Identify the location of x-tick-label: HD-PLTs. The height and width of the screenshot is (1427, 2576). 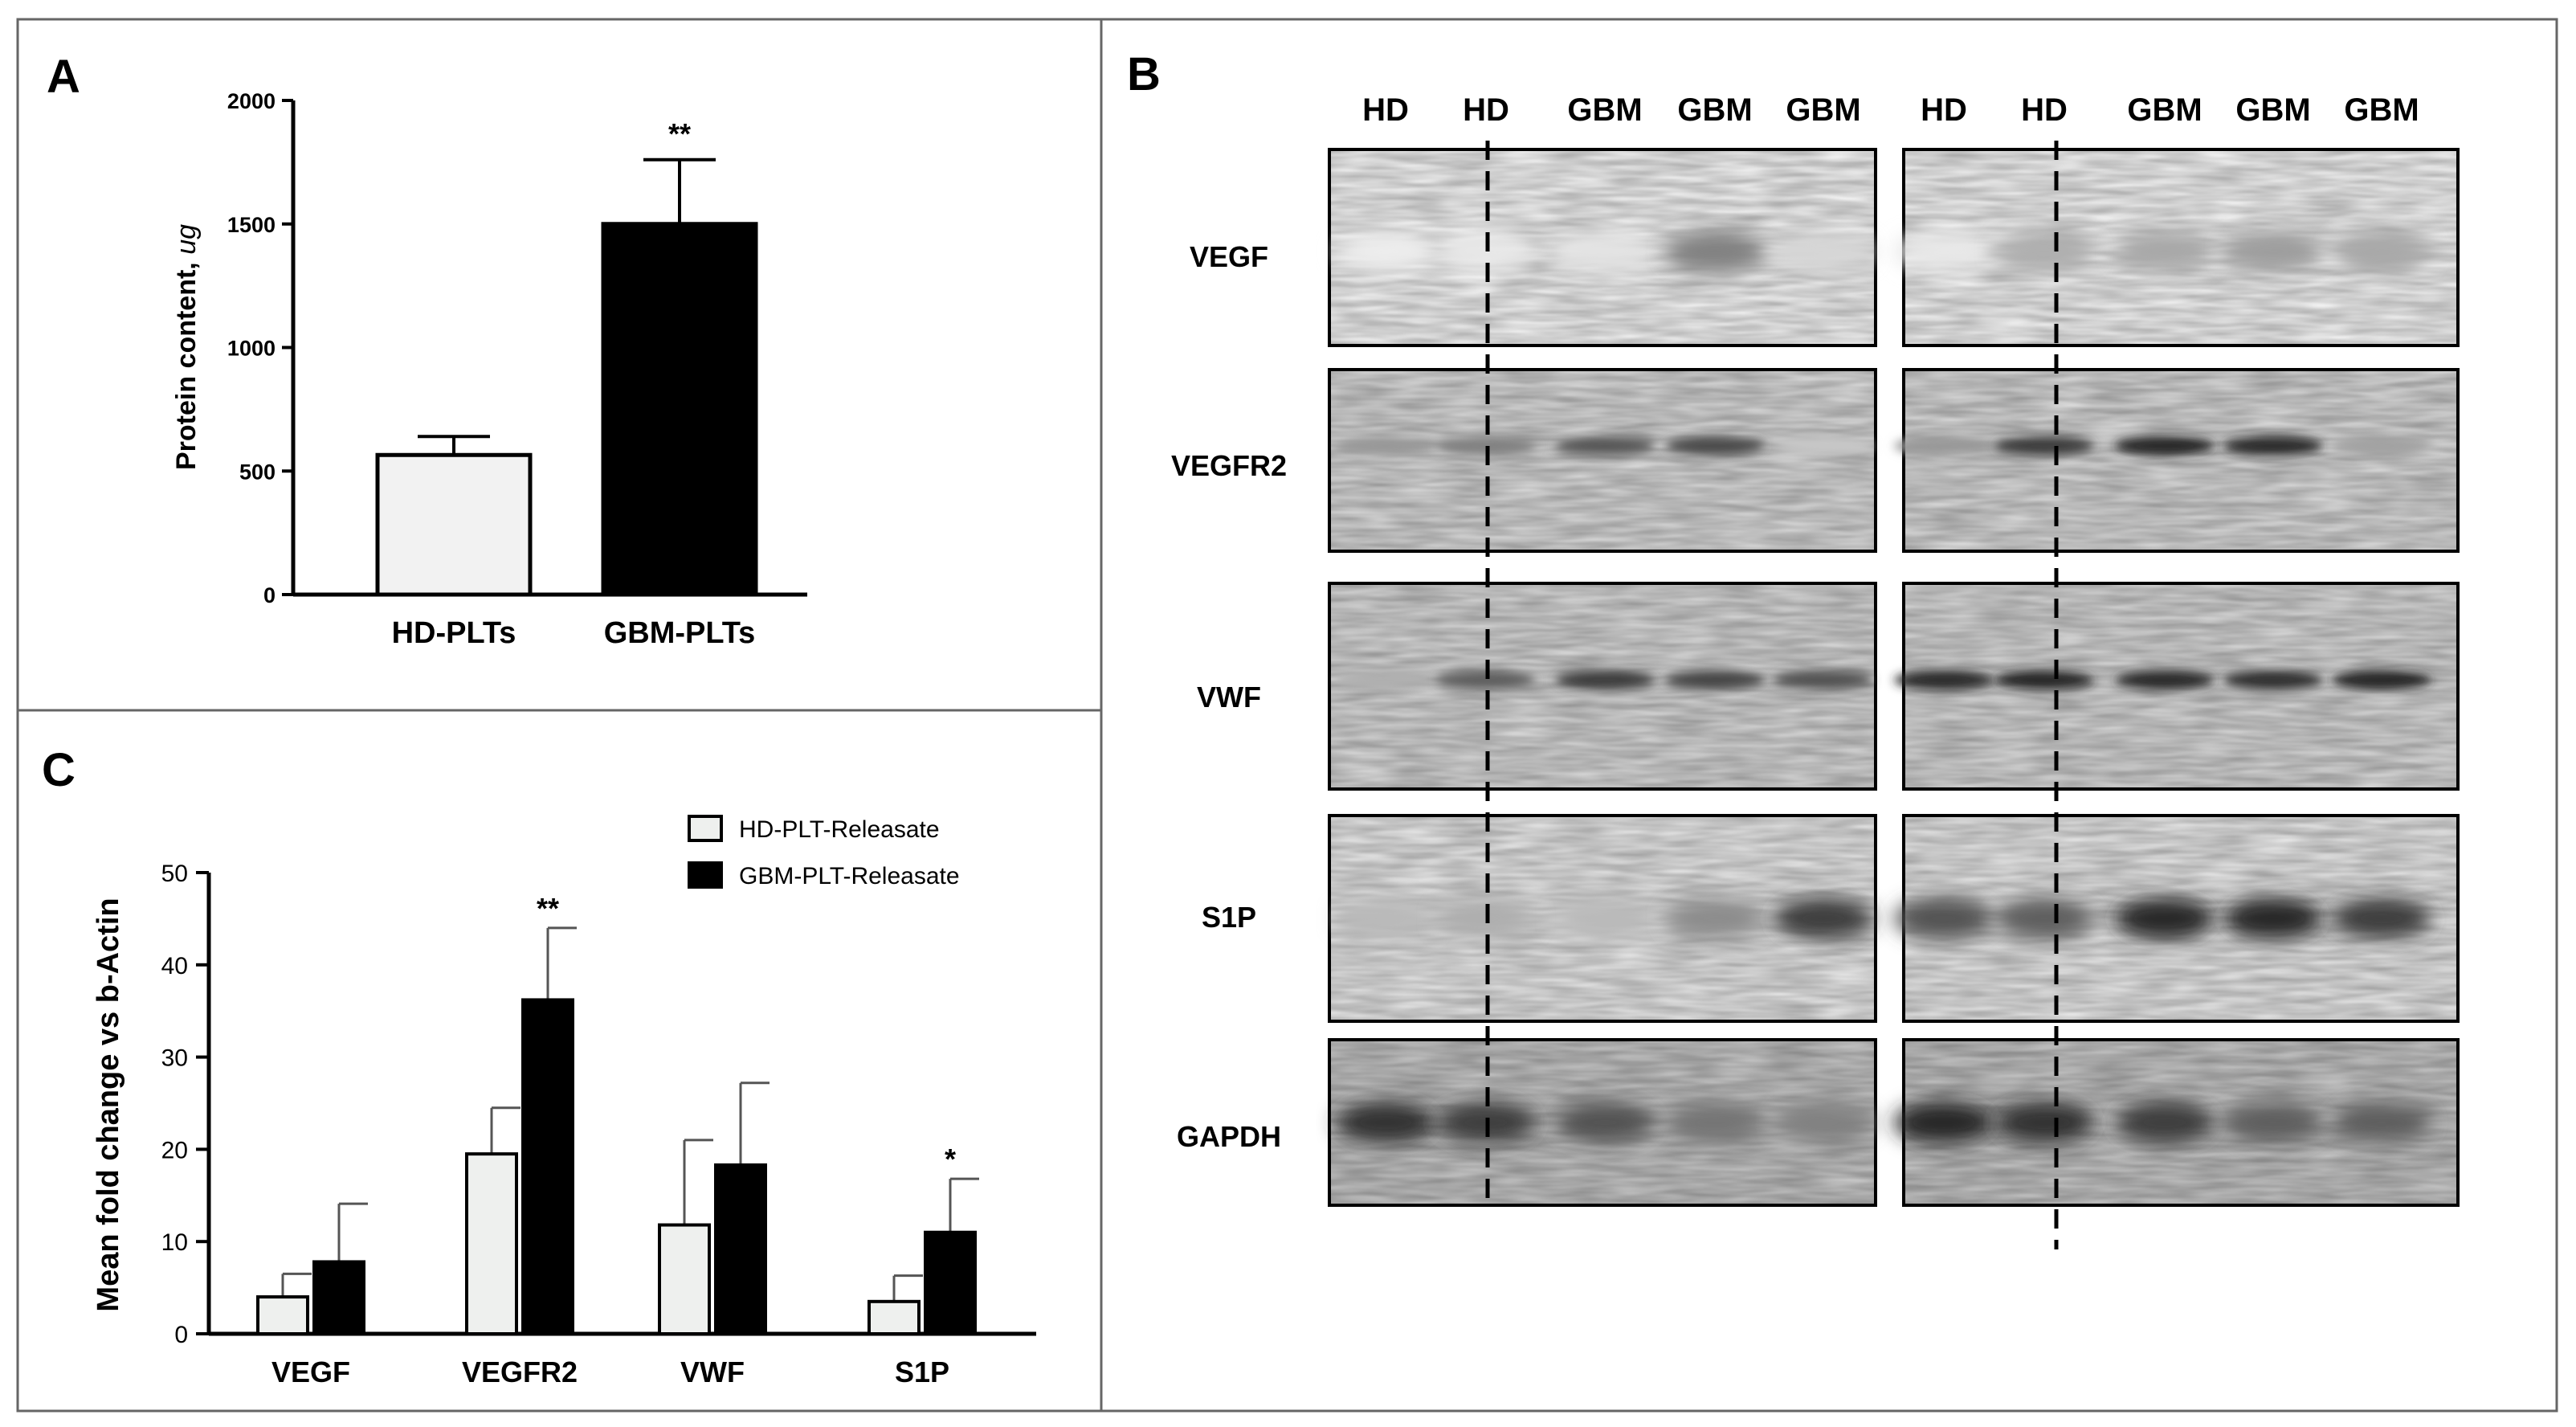
(454, 633).